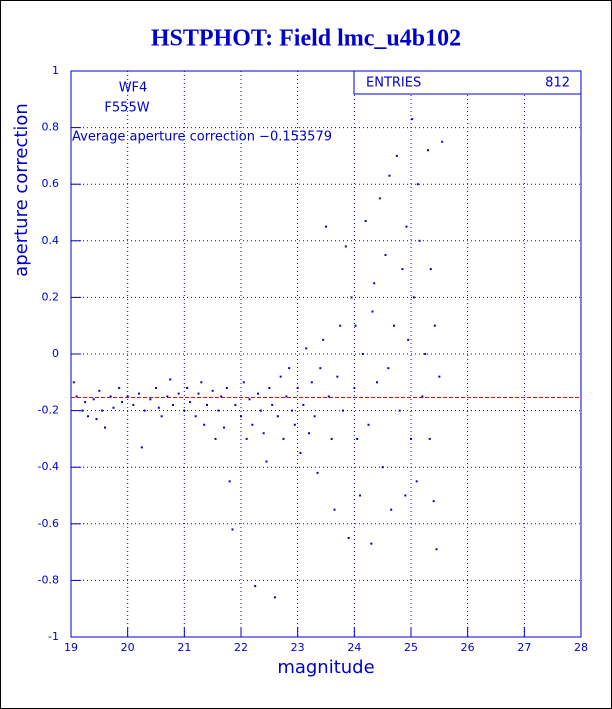 This screenshot has width=612, height=709. What do you see at coordinates (524, 647) in the screenshot?
I see `x-tick-label: 27` at bounding box center [524, 647].